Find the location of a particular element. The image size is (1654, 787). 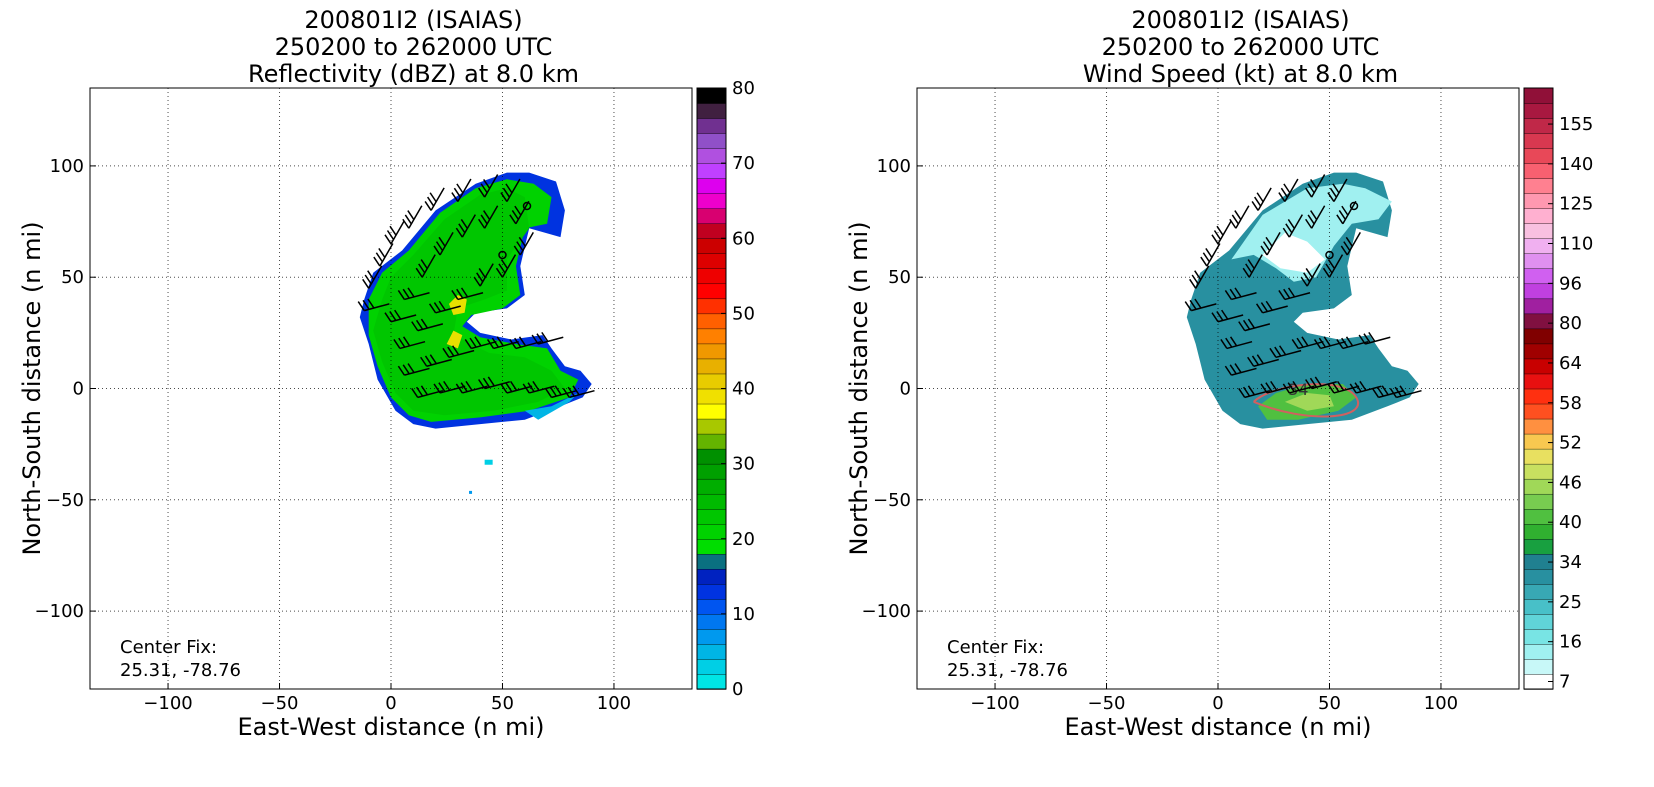

colorbar-frame is located at coordinates (1538, 388).